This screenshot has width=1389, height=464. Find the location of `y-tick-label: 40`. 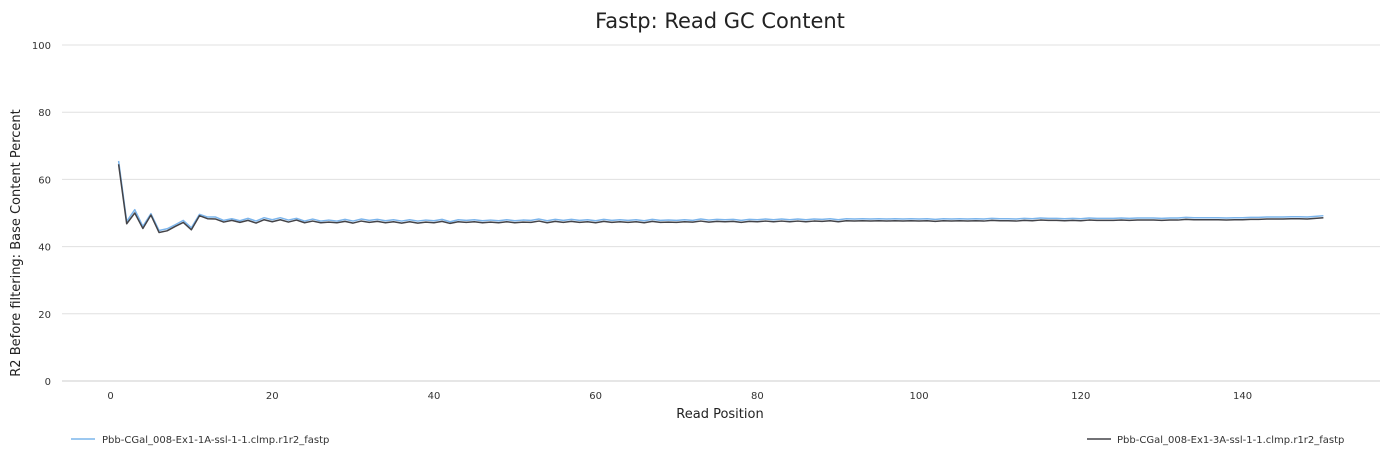

y-tick-label: 40 is located at coordinates (44, 248).